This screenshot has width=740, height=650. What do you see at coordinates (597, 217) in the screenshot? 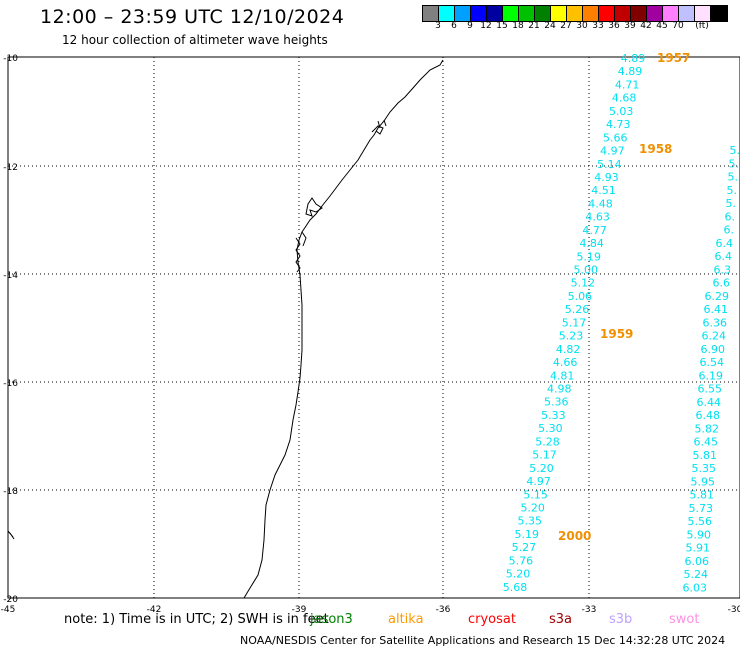
I see `wave-height-label: 4.63` at bounding box center [597, 217].